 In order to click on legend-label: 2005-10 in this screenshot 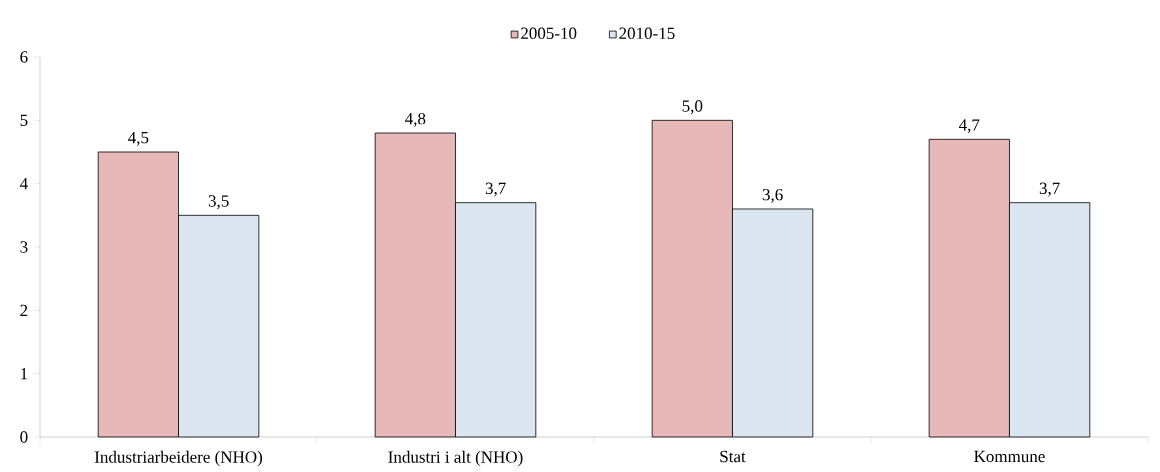, I will do `click(549, 33)`.